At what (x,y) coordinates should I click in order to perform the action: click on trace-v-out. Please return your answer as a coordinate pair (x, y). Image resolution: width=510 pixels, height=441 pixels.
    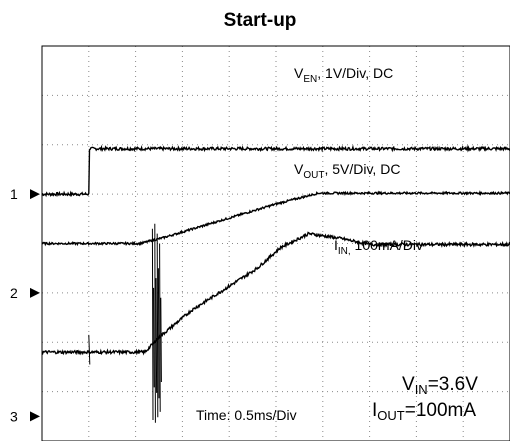
    Looking at the image, I should click on (275, 218).